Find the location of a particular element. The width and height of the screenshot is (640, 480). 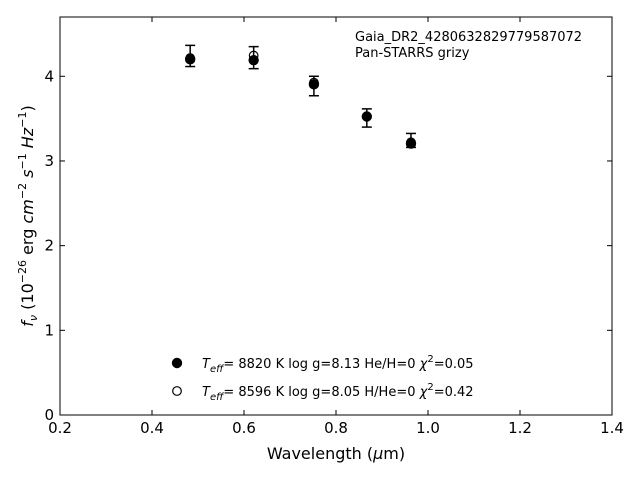

y-tick-label: 2 is located at coordinates (49, 246).